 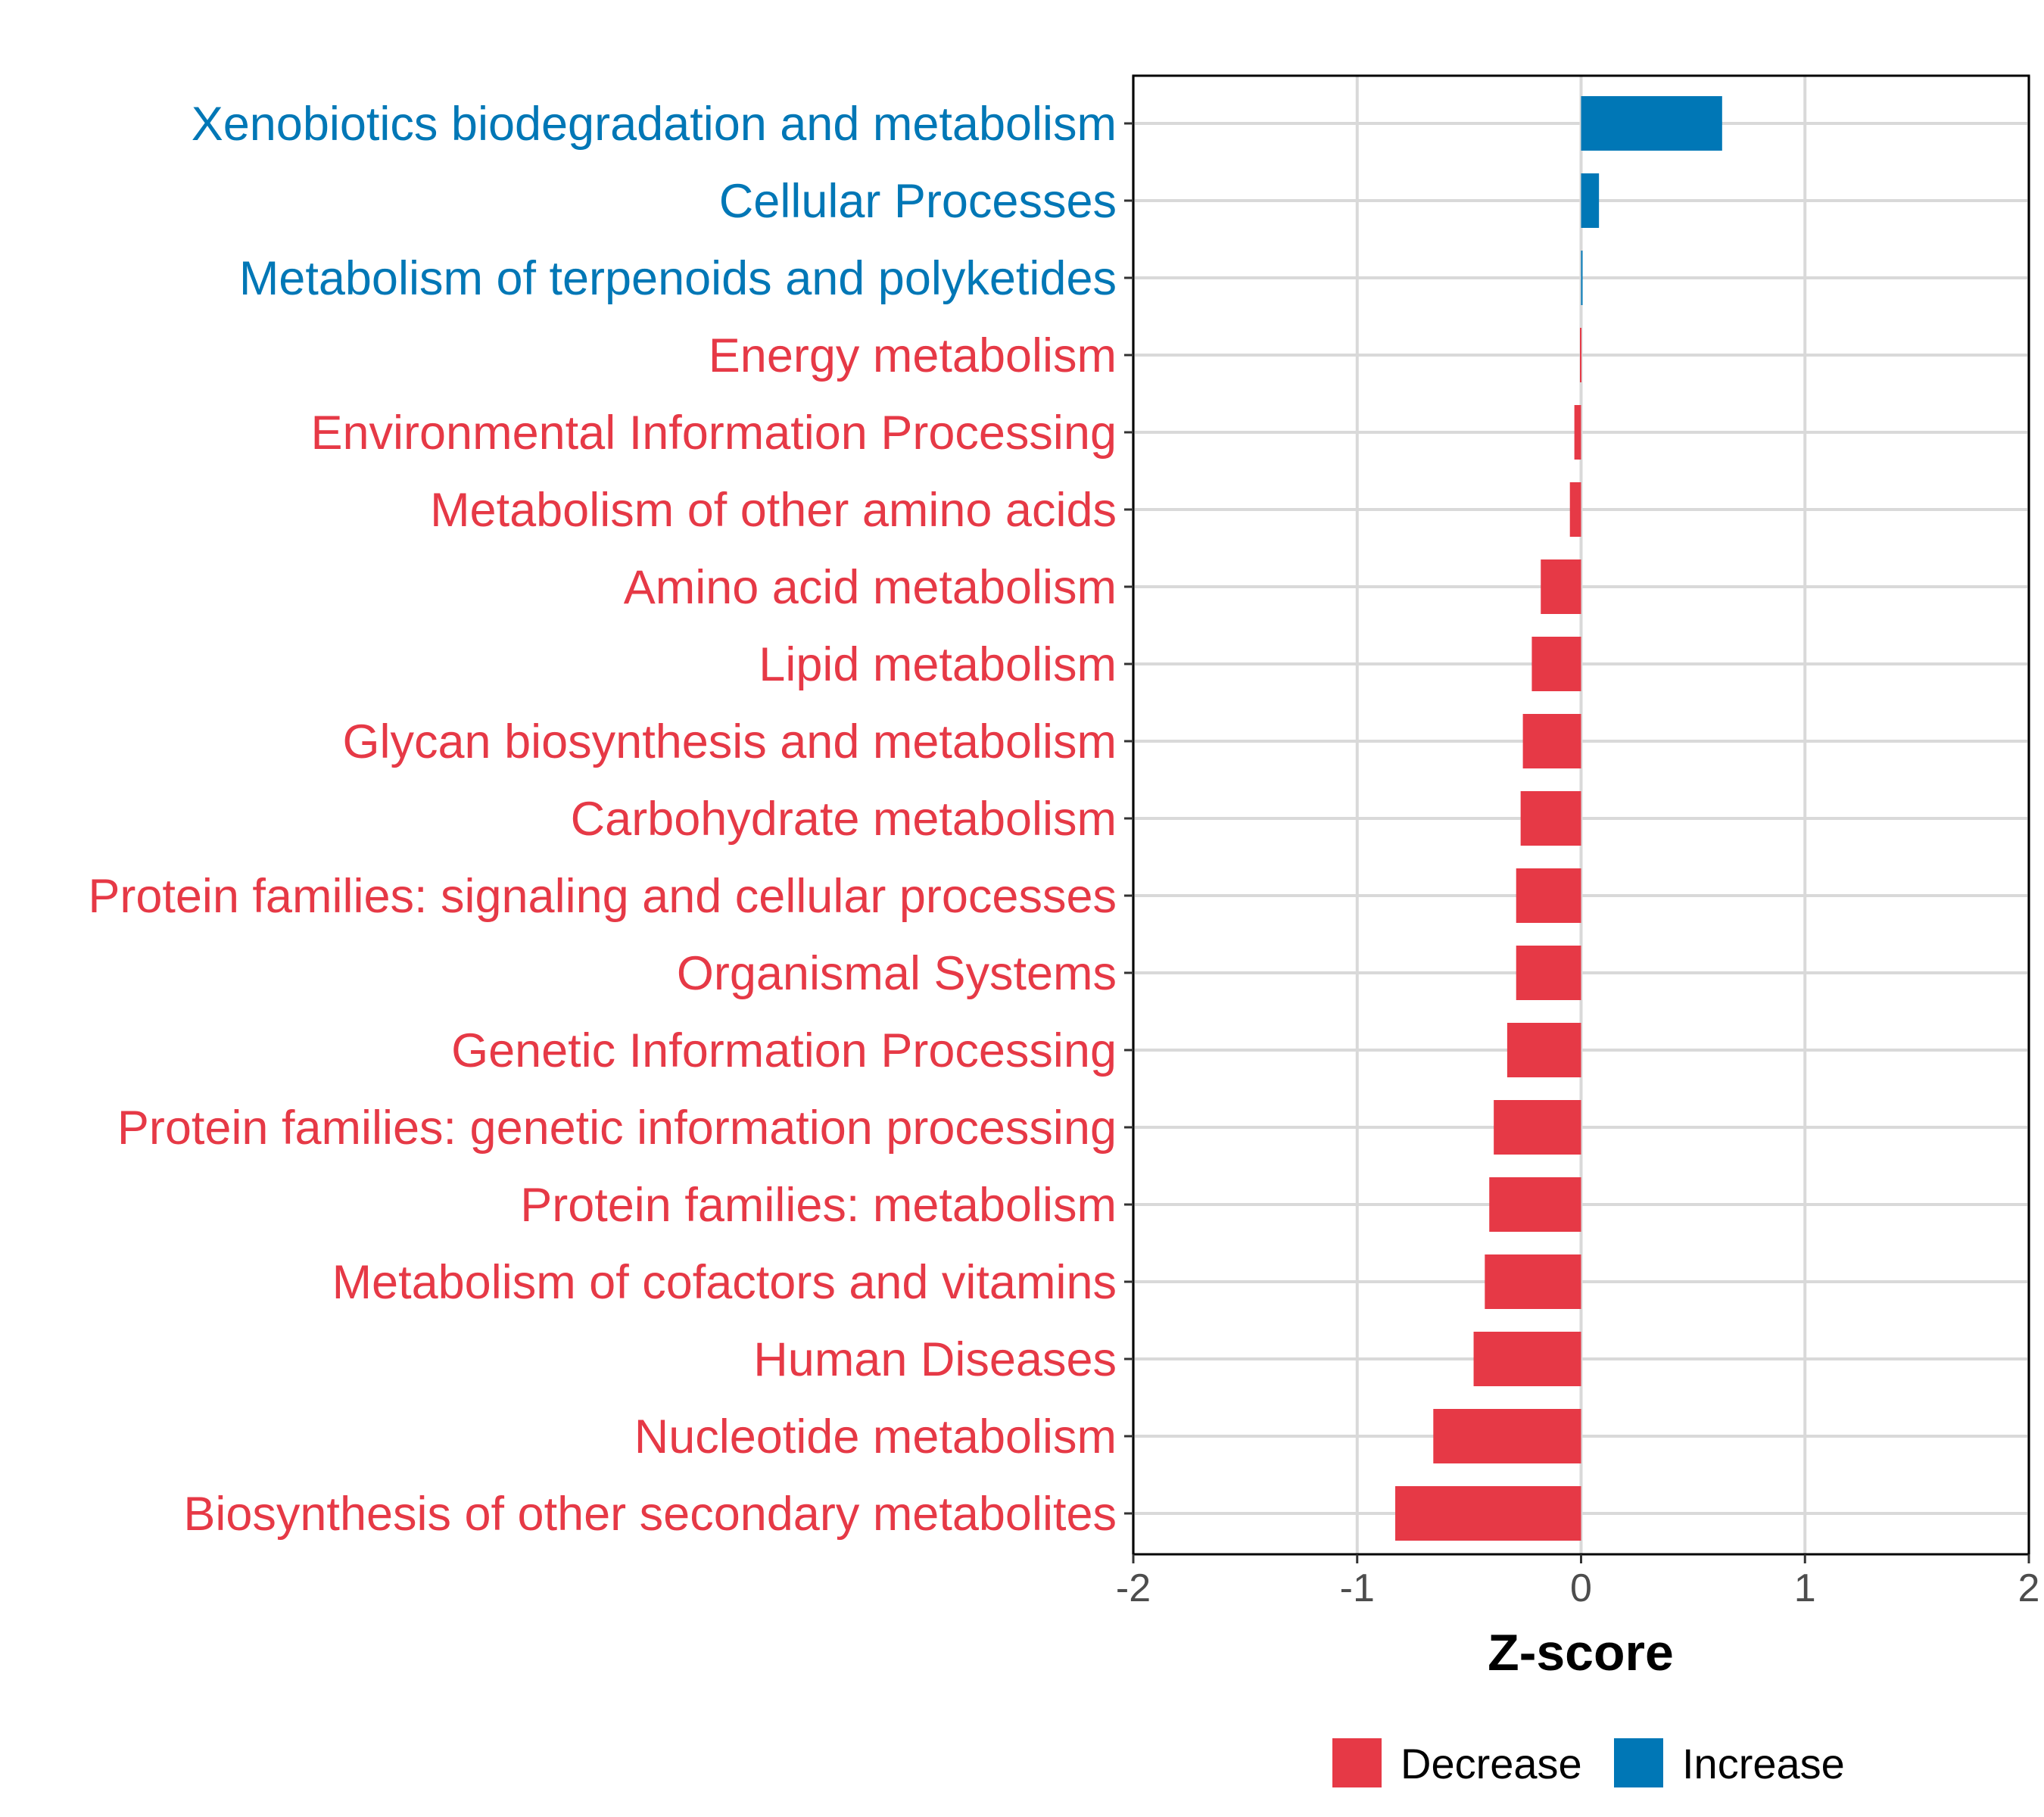 What do you see at coordinates (818, 1205) in the screenshot?
I see `category-label-14: Protein families: metabolism` at bounding box center [818, 1205].